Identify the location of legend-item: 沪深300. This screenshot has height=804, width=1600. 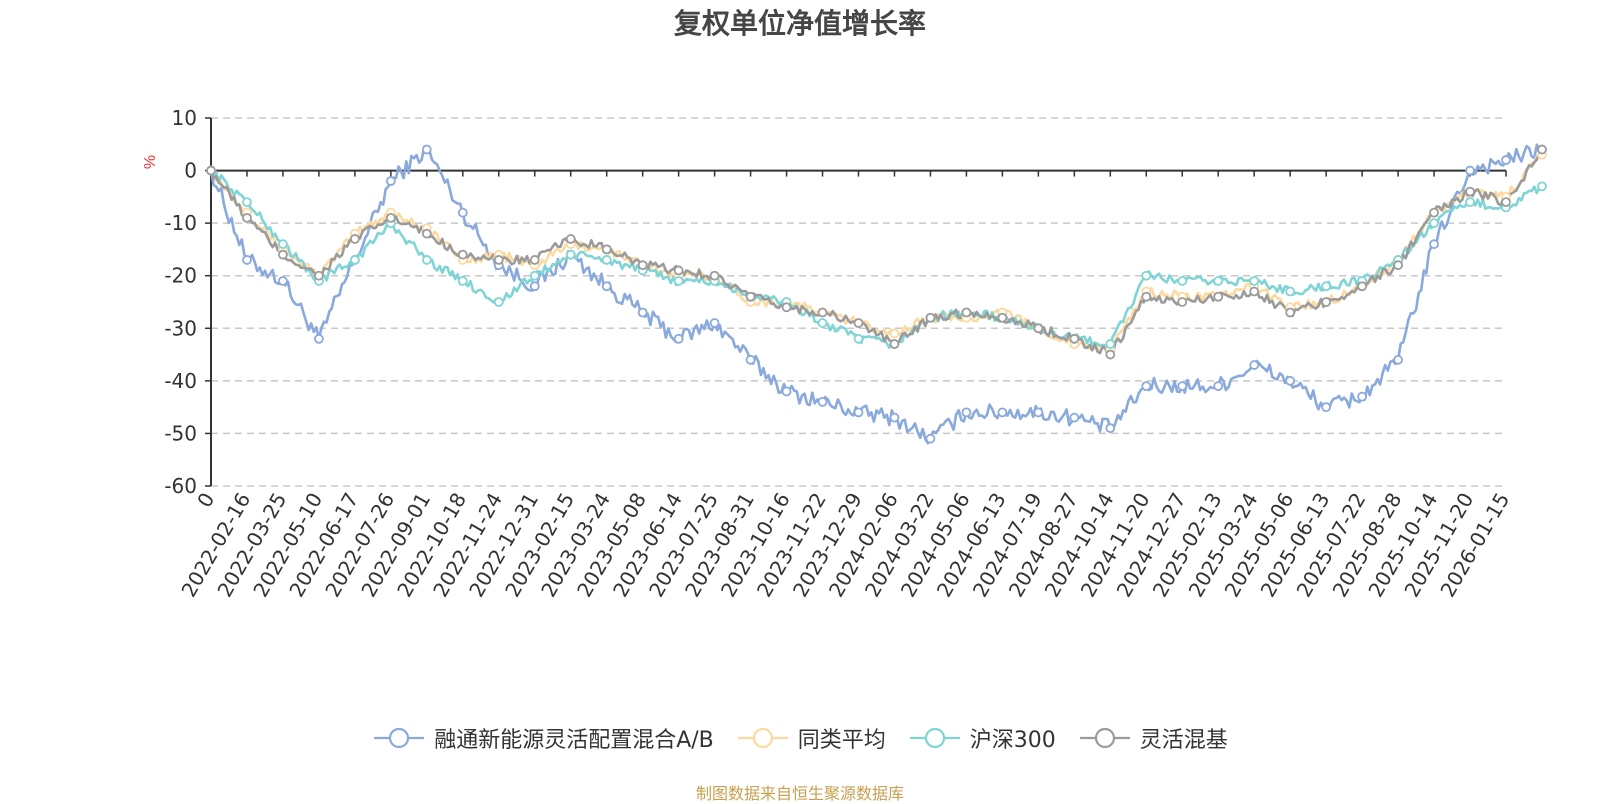
(982, 738).